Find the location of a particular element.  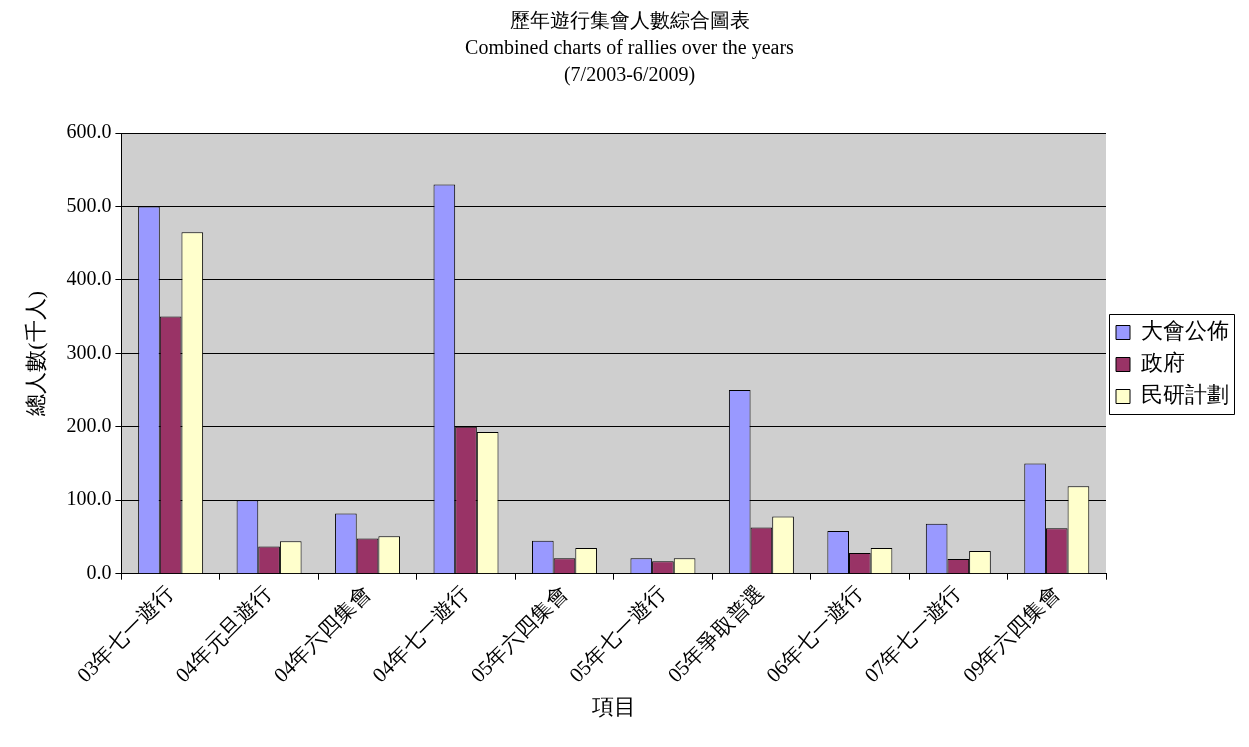

y-tick-label: 100.0 is located at coordinates (89, 498).